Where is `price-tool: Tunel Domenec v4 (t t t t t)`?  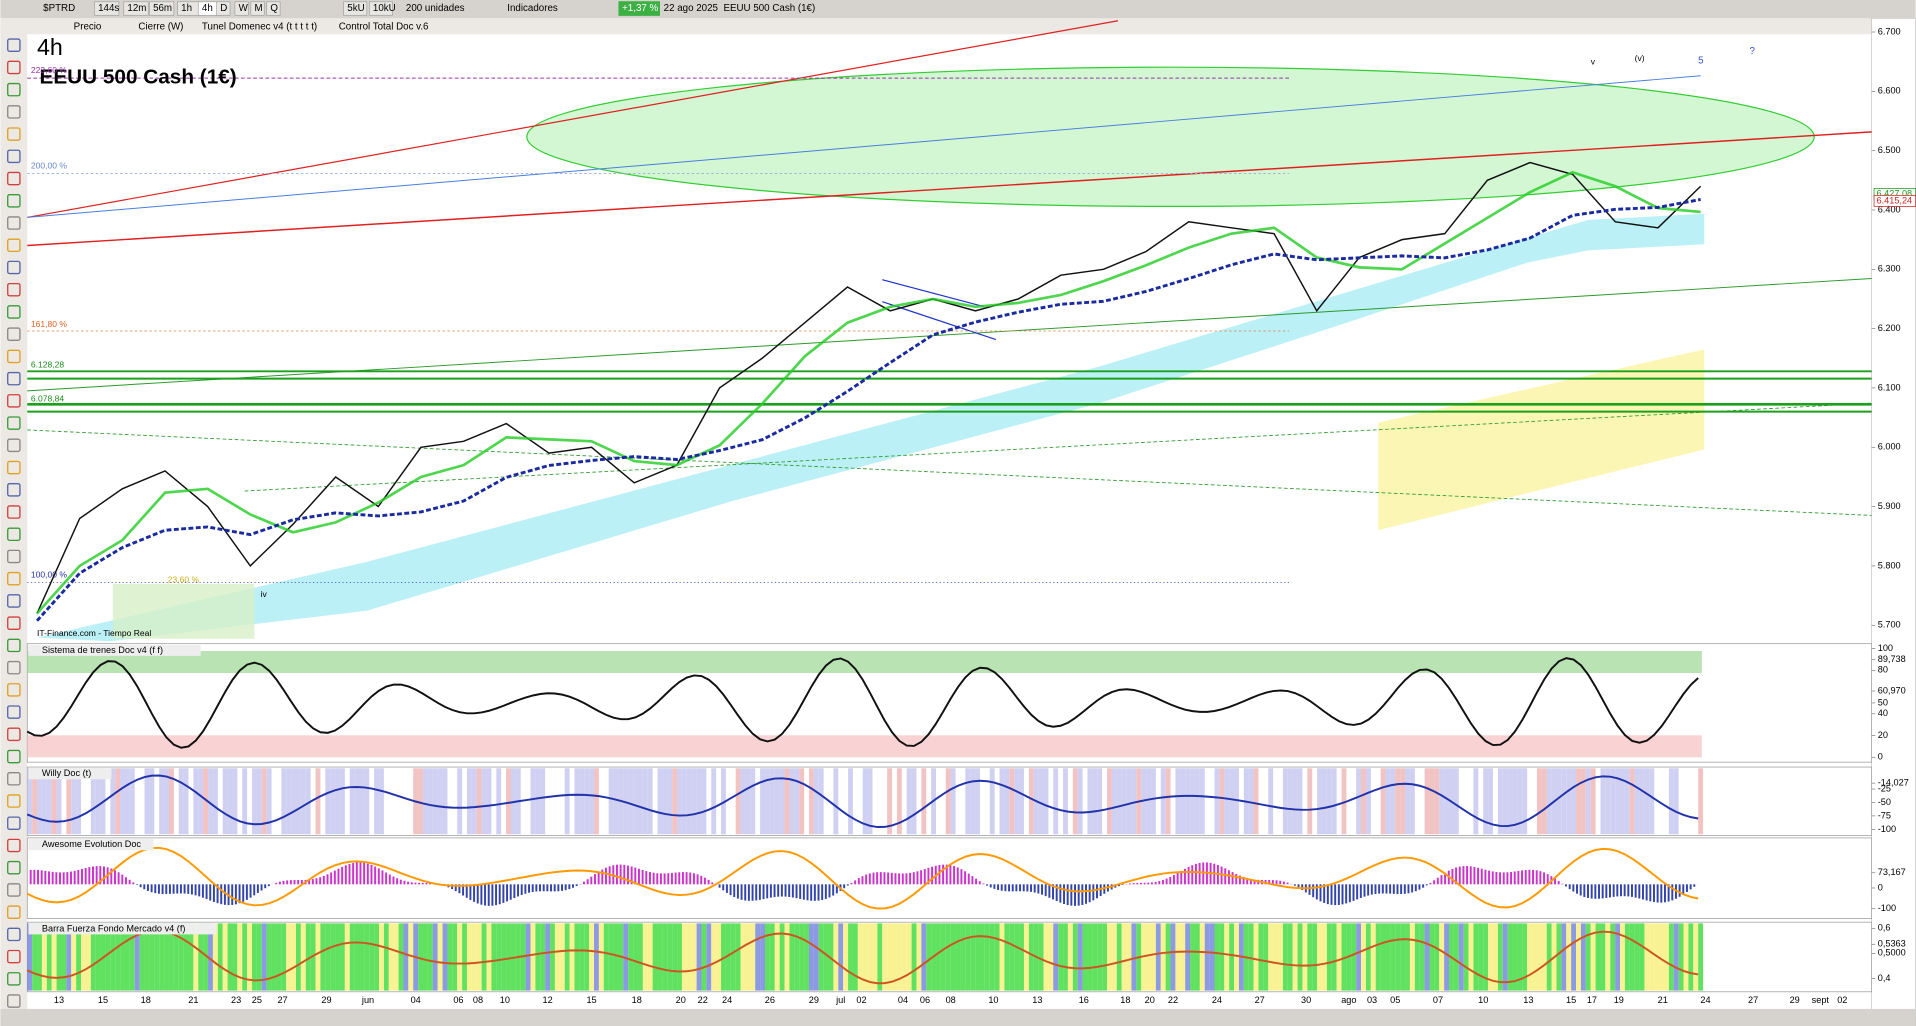
price-tool: Tunel Domenec v4 (t t t t t) is located at coordinates (259, 26).